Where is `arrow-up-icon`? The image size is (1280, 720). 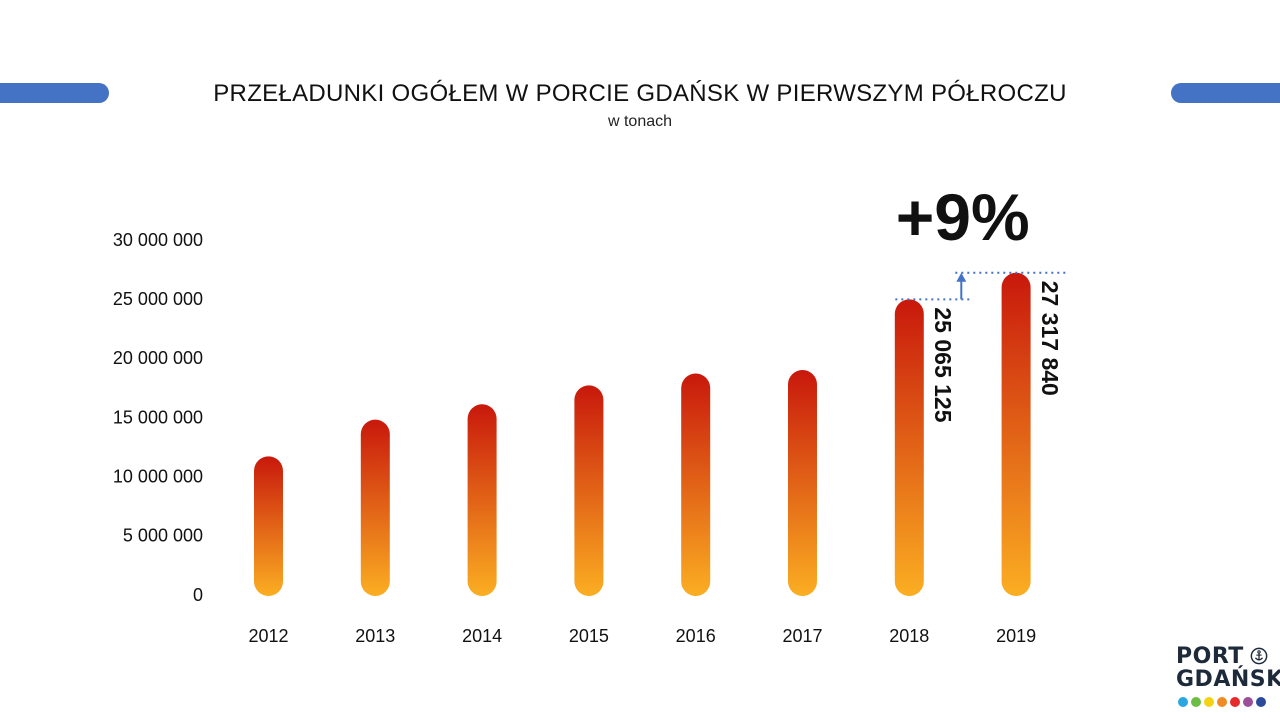
arrow-up-icon is located at coordinates (961, 277).